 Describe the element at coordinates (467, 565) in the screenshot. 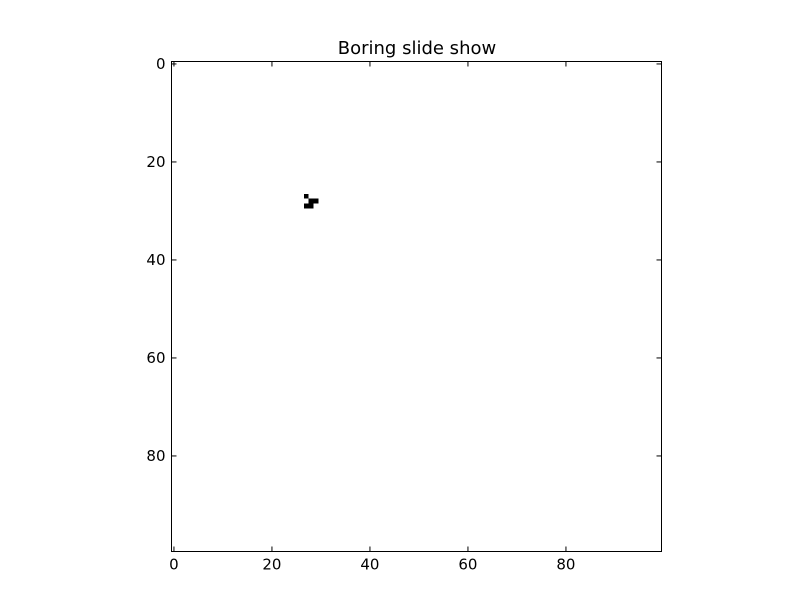

I see `x-tick-label: 60` at that location.